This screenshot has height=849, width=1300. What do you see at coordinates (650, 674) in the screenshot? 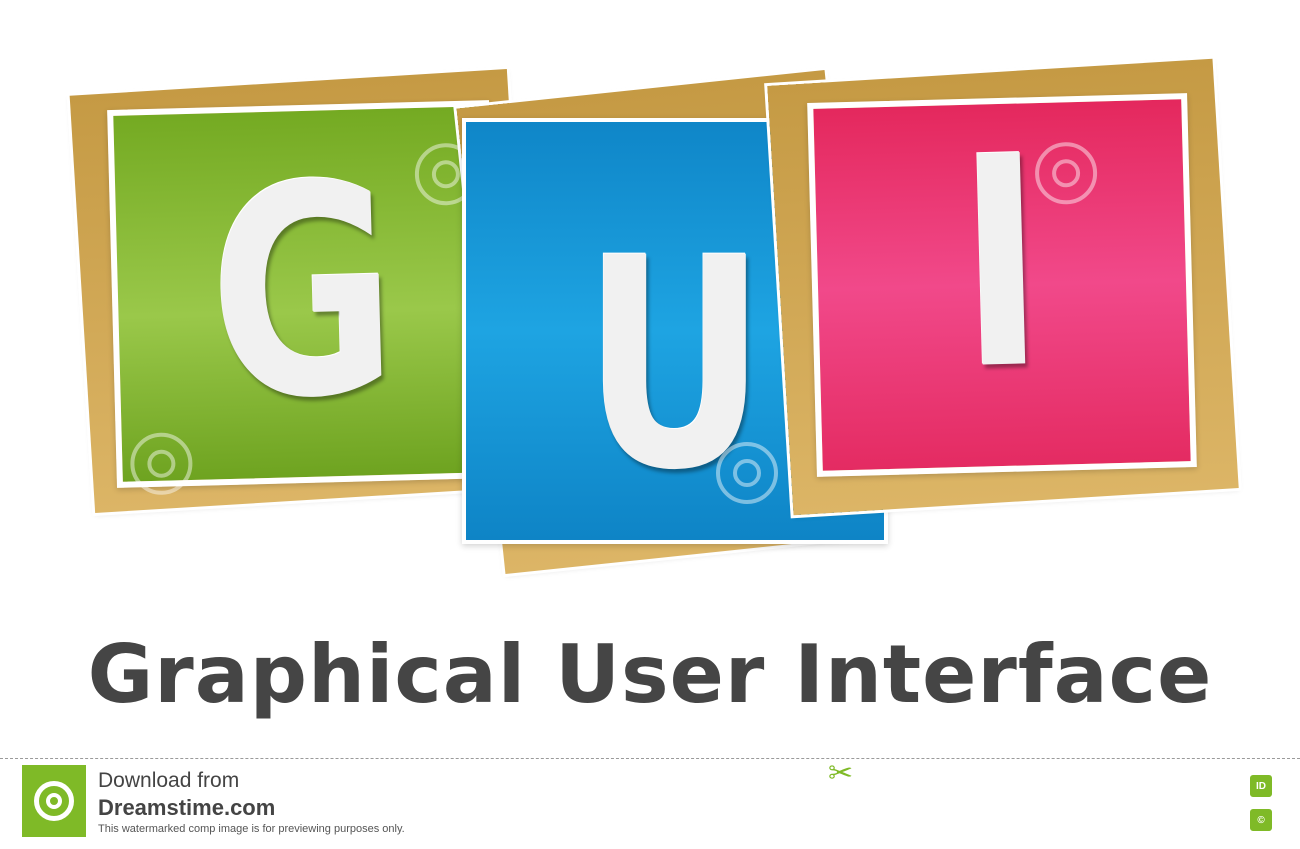
I see `page-title: Graphical User Interface` at bounding box center [650, 674].